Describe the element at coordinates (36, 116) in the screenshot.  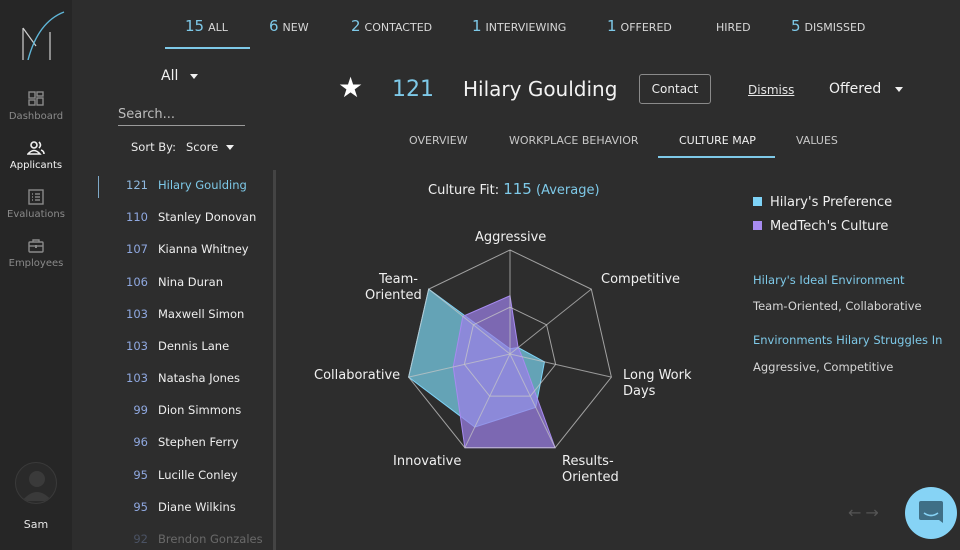
I see `sidebar-item-label: Dashboard` at that location.